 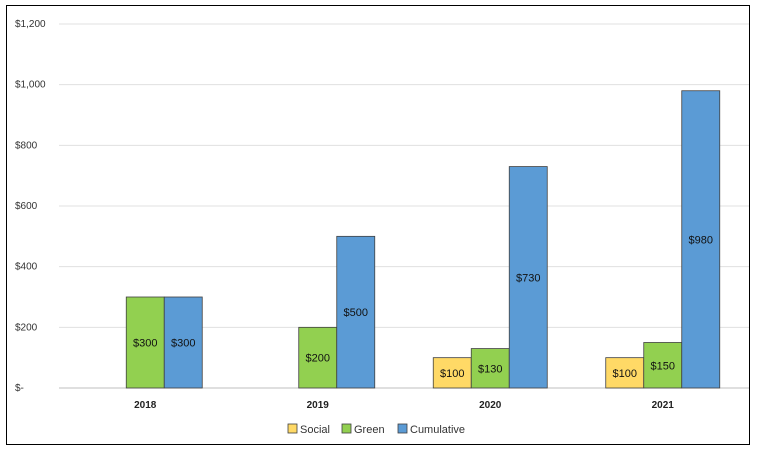 What do you see at coordinates (26, 327) in the screenshot?
I see `y-tick-label: $200` at bounding box center [26, 327].